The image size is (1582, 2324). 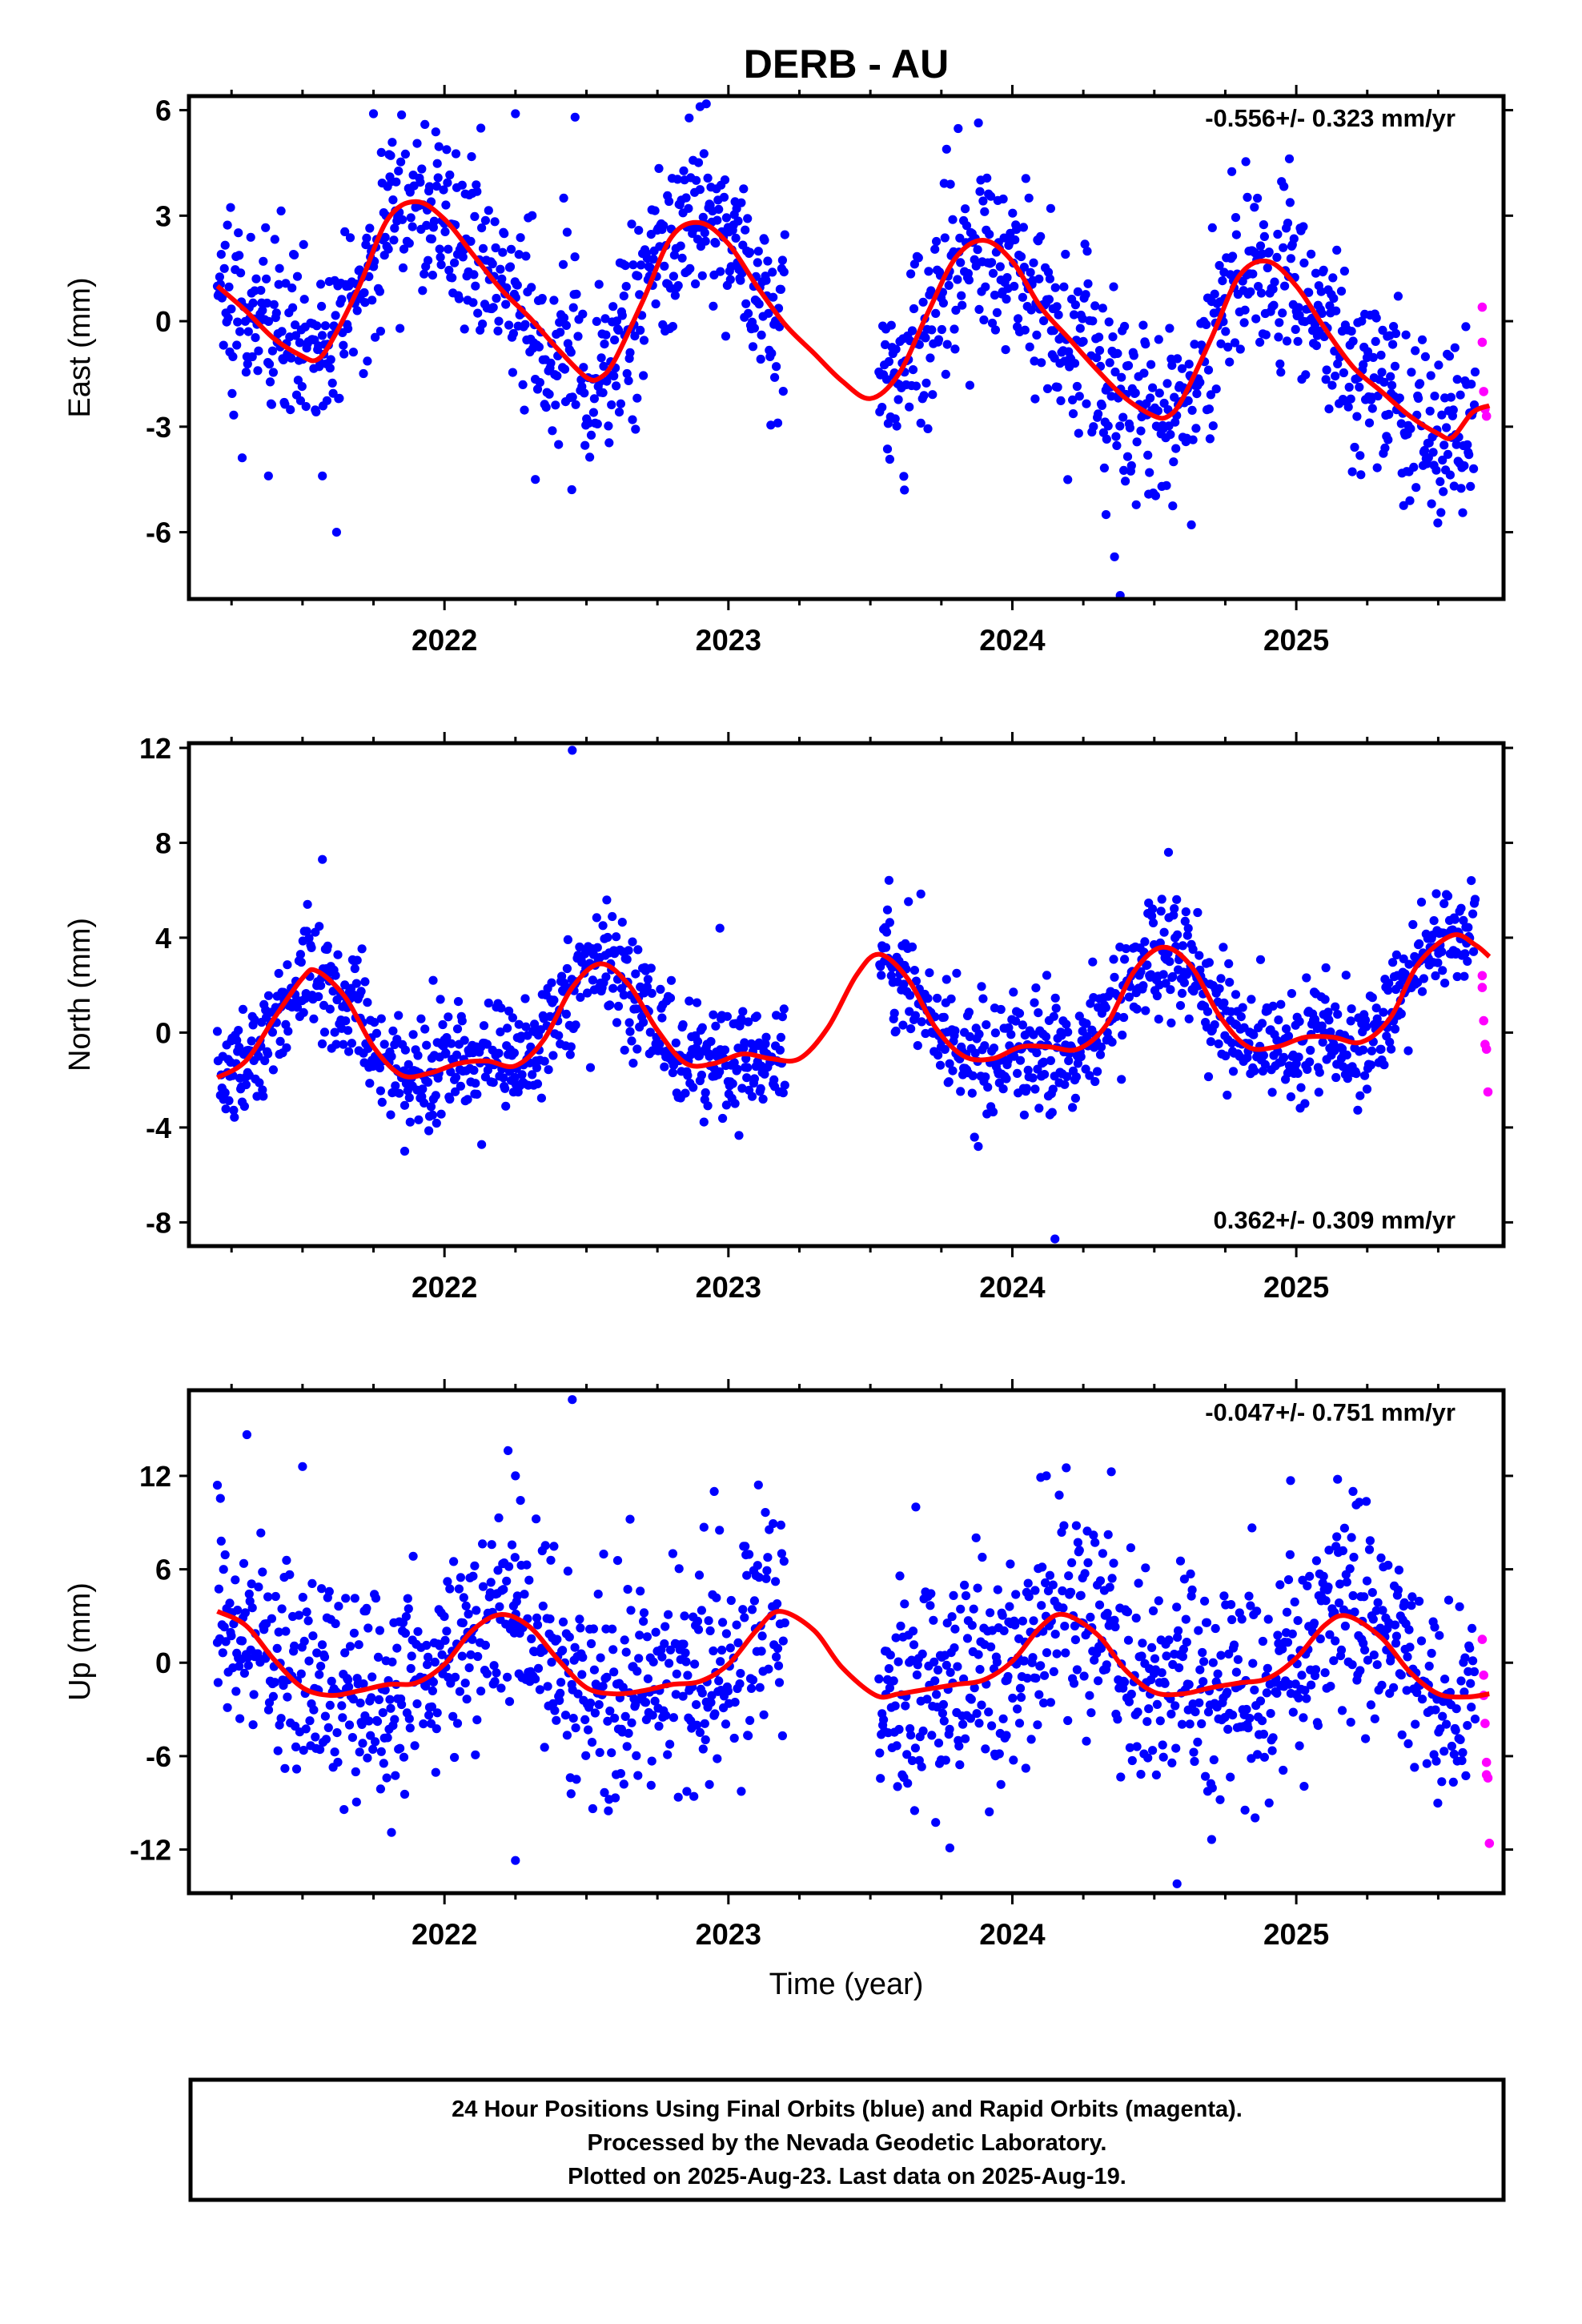 What do you see at coordinates (1484, 391) in the screenshot?
I see `east-rapid-point` at bounding box center [1484, 391].